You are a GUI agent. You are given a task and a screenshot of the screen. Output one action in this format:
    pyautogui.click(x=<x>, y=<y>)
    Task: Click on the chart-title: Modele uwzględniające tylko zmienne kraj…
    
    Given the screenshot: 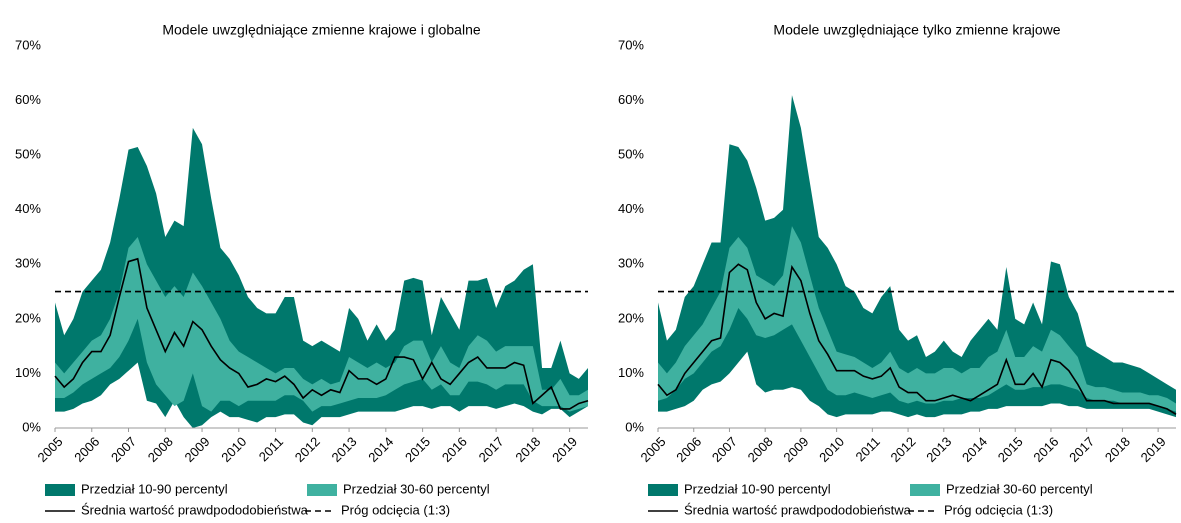 What is the action you would take?
    pyautogui.click(x=916, y=30)
    